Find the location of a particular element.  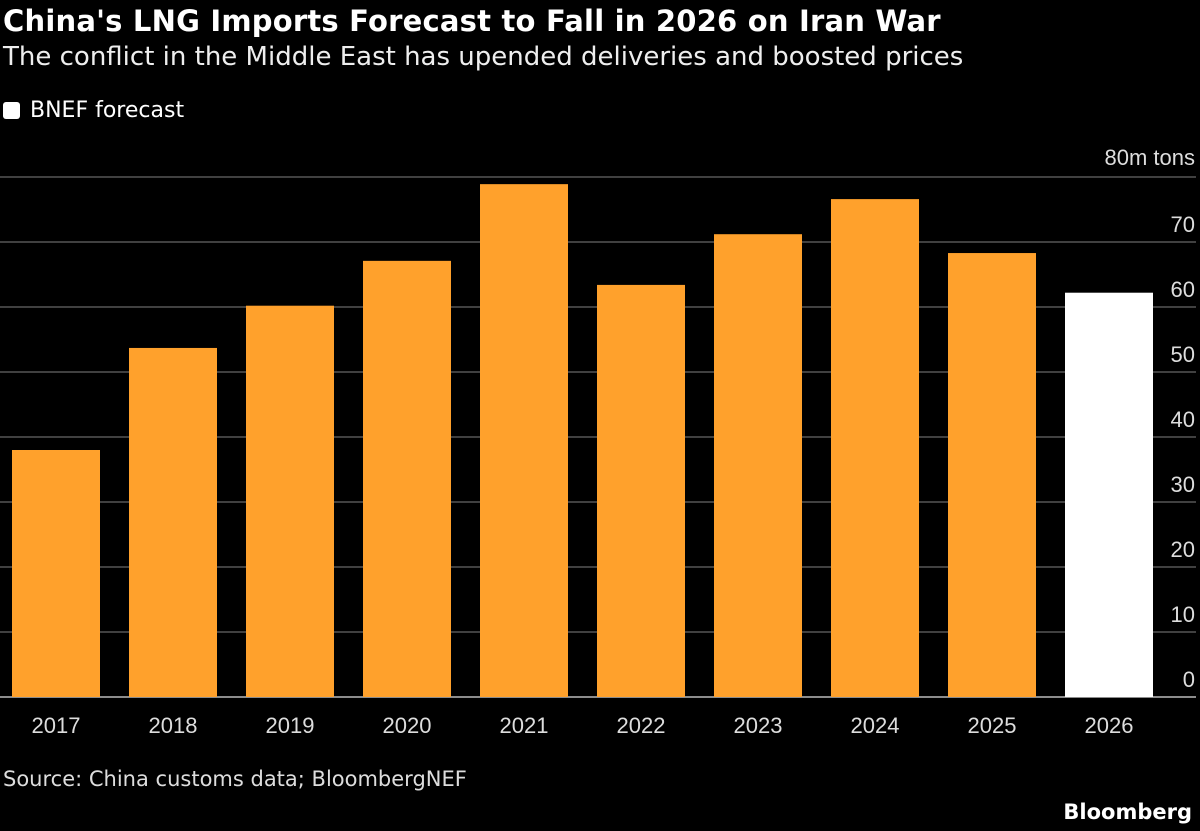

y-tick-label: 20 is located at coordinates (1183, 549).